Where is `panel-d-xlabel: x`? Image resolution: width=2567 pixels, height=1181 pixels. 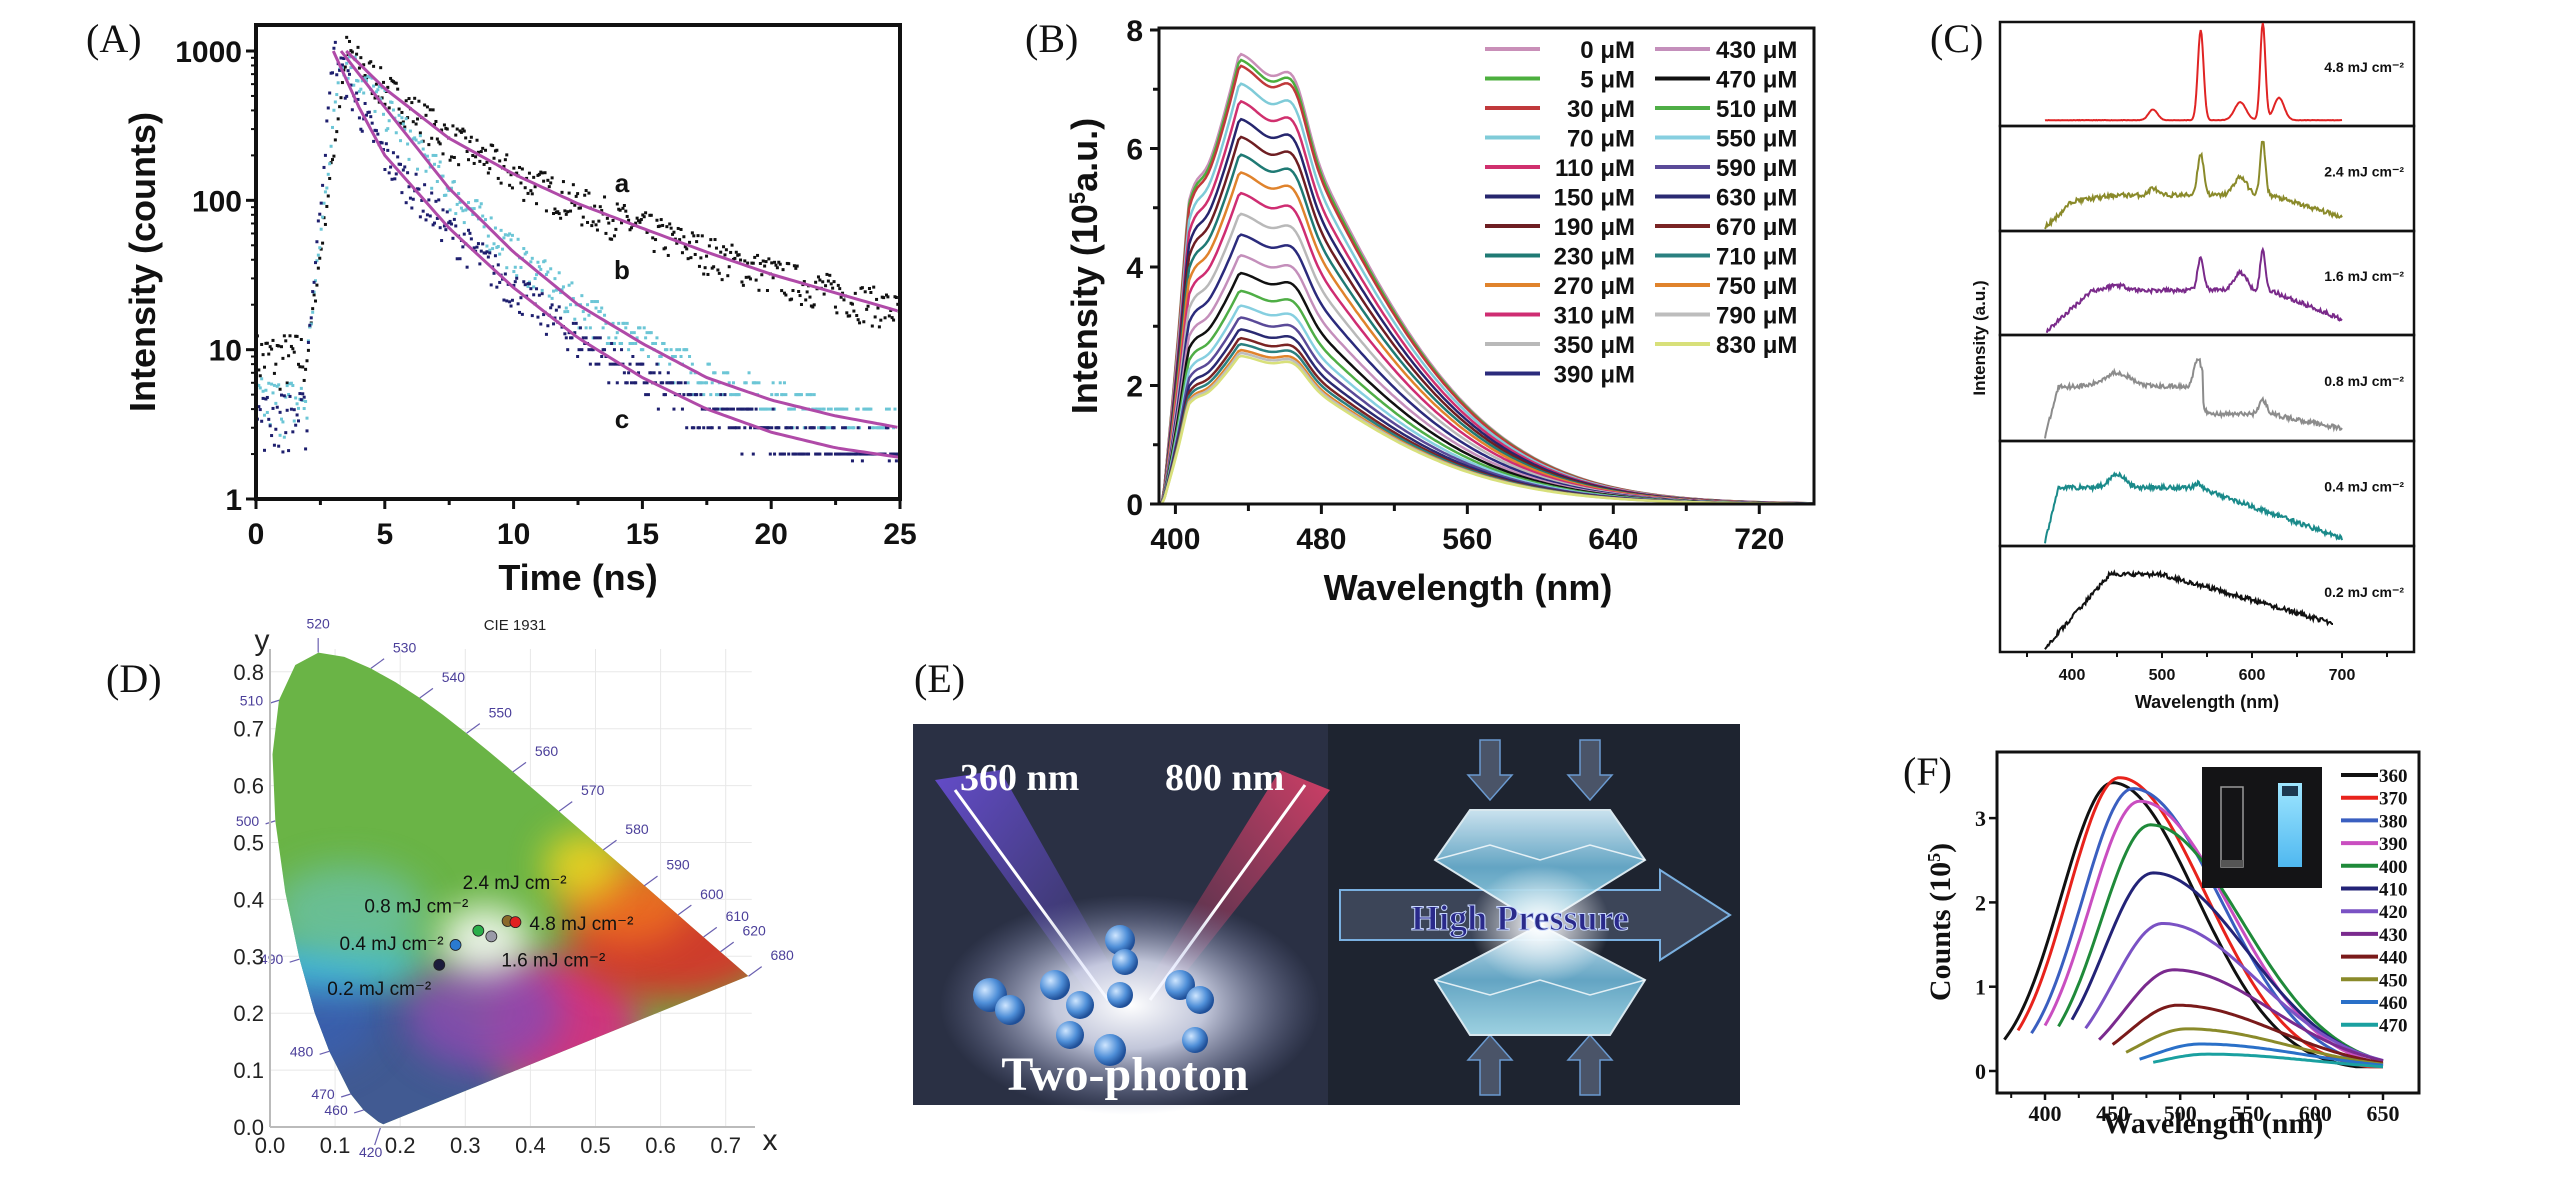 panel-d-xlabel: x is located at coordinates (770, 1140).